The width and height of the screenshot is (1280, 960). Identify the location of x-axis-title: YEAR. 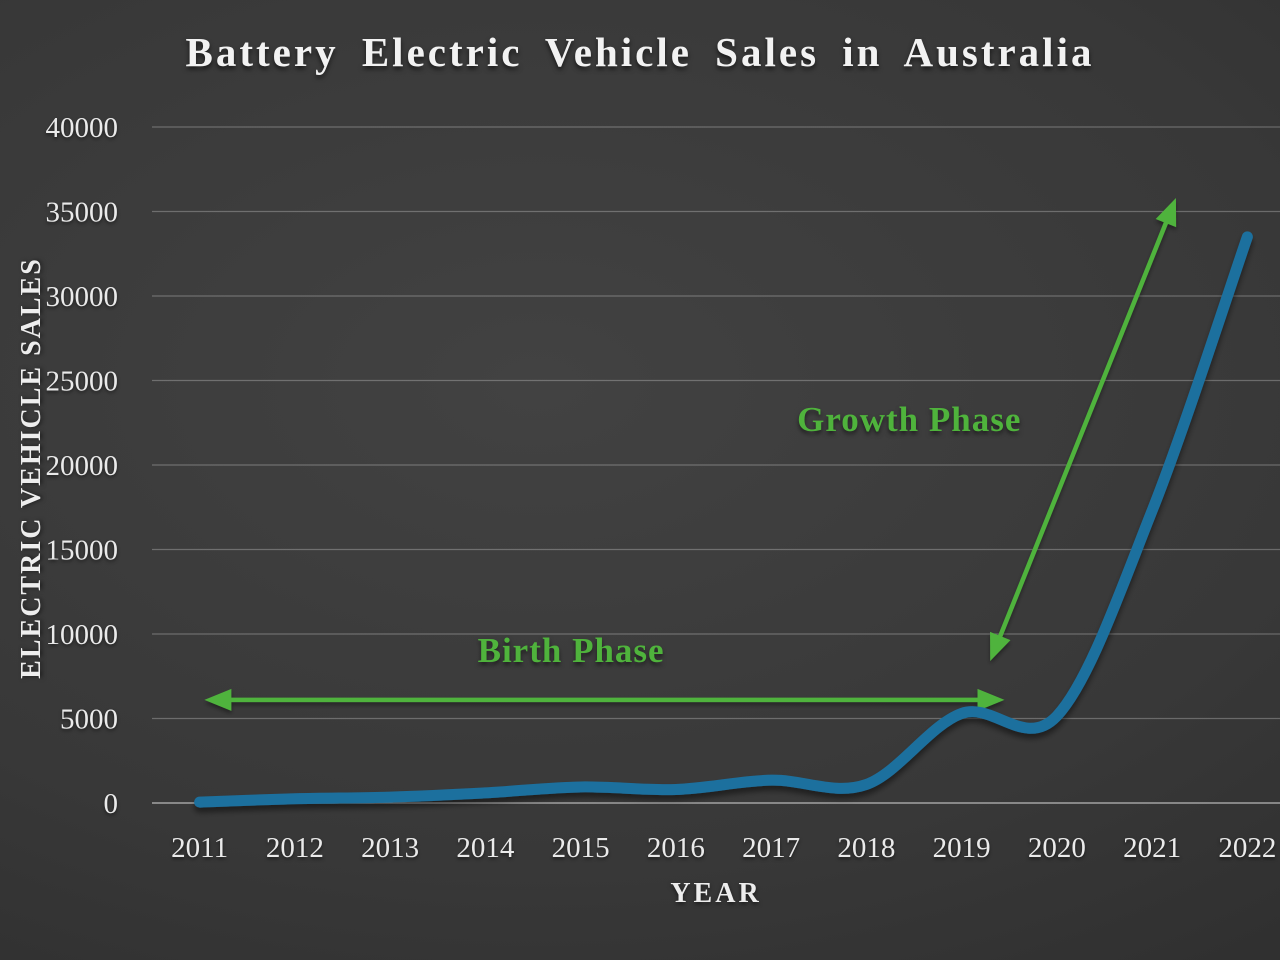
(716, 893).